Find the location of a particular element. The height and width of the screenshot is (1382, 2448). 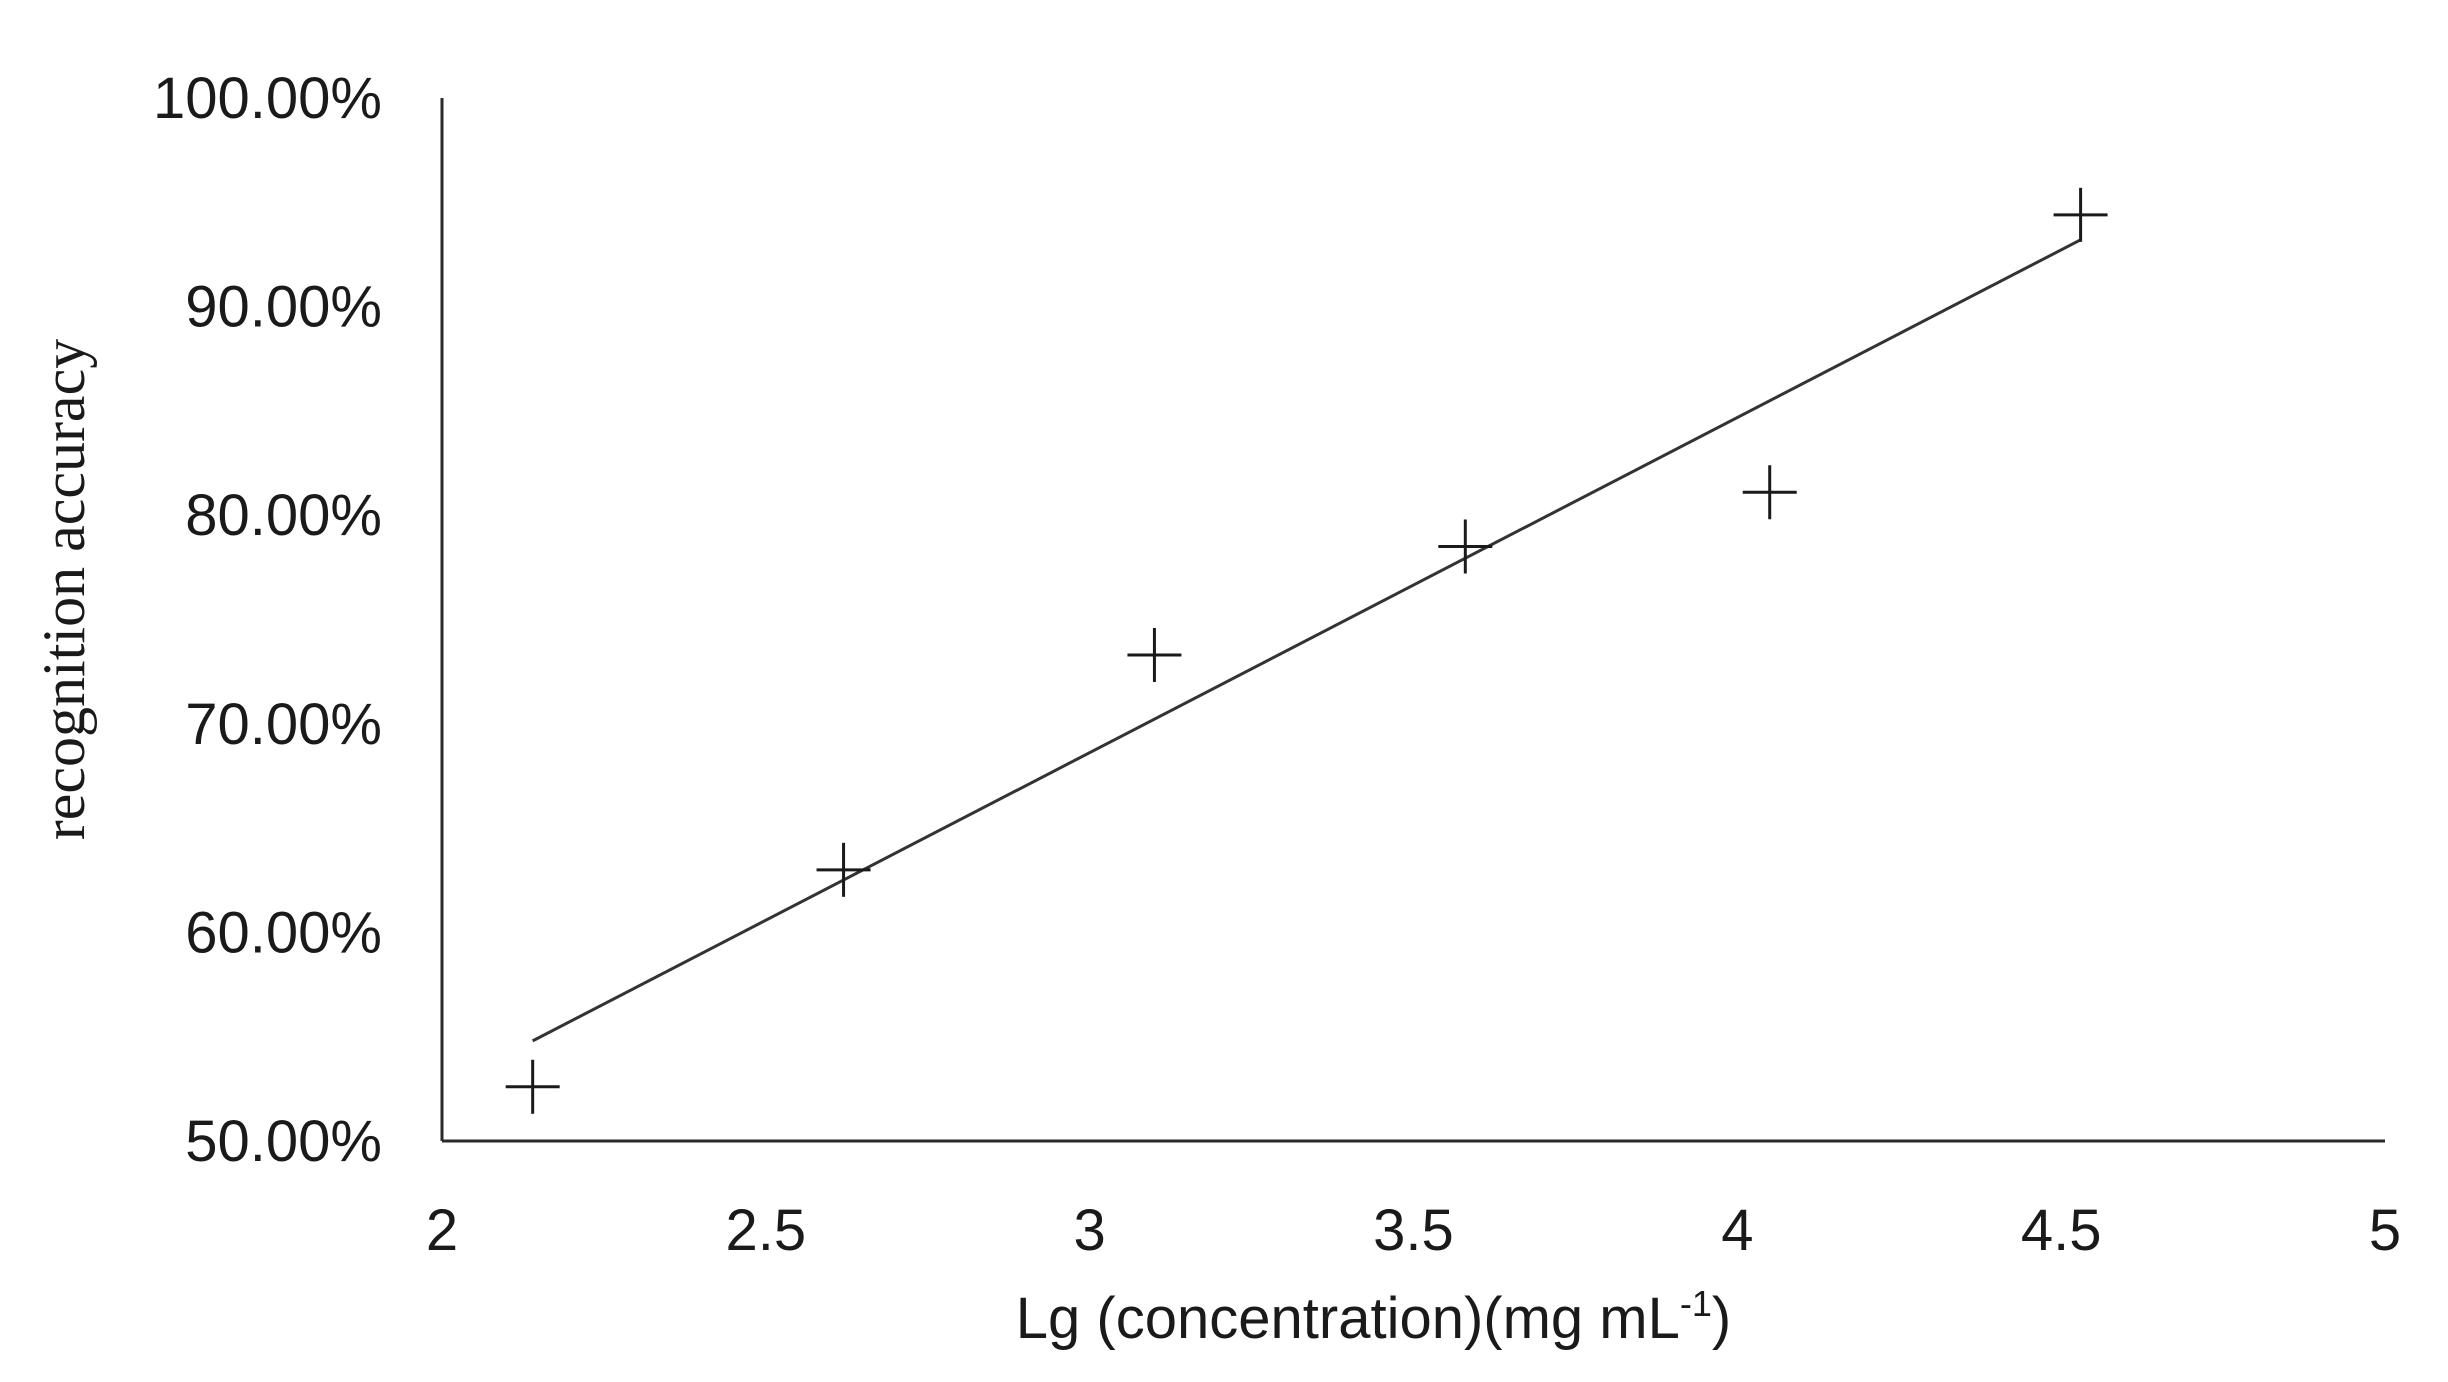

x-tick-label: 3.5 is located at coordinates (1413, 1230).